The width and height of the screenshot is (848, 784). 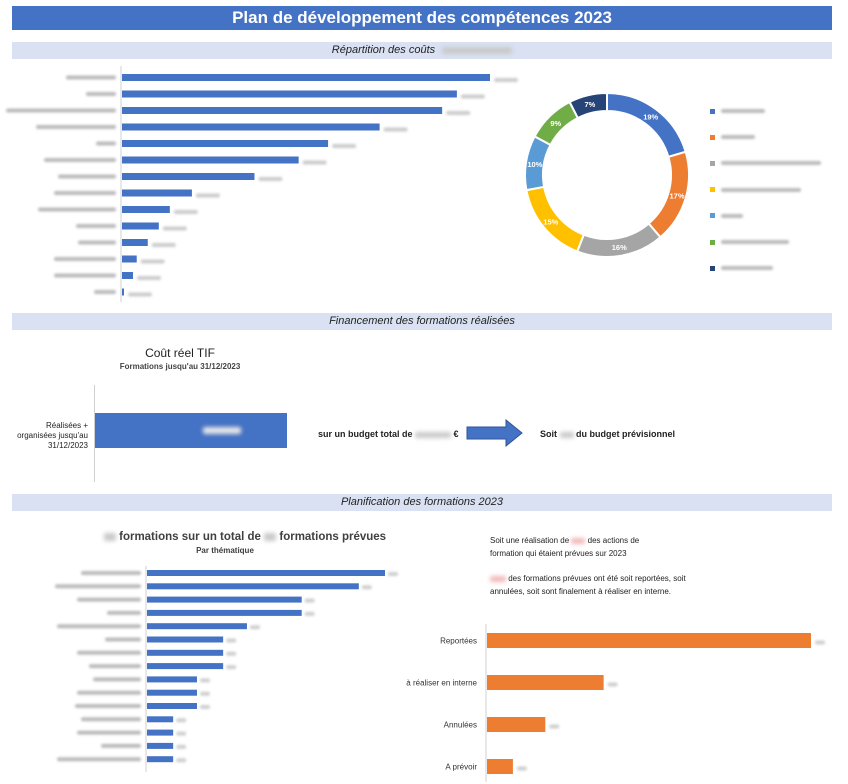 What do you see at coordinates (650, 117) in the screenshot?
I see `donut-slice-label: 19%` at bounding box center [650, 117].